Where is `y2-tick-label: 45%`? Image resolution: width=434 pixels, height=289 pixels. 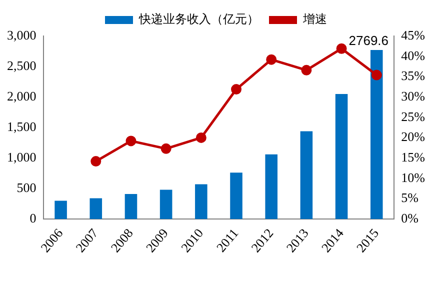
y2-tick-label: 45% is located at coordinates (413, 34).